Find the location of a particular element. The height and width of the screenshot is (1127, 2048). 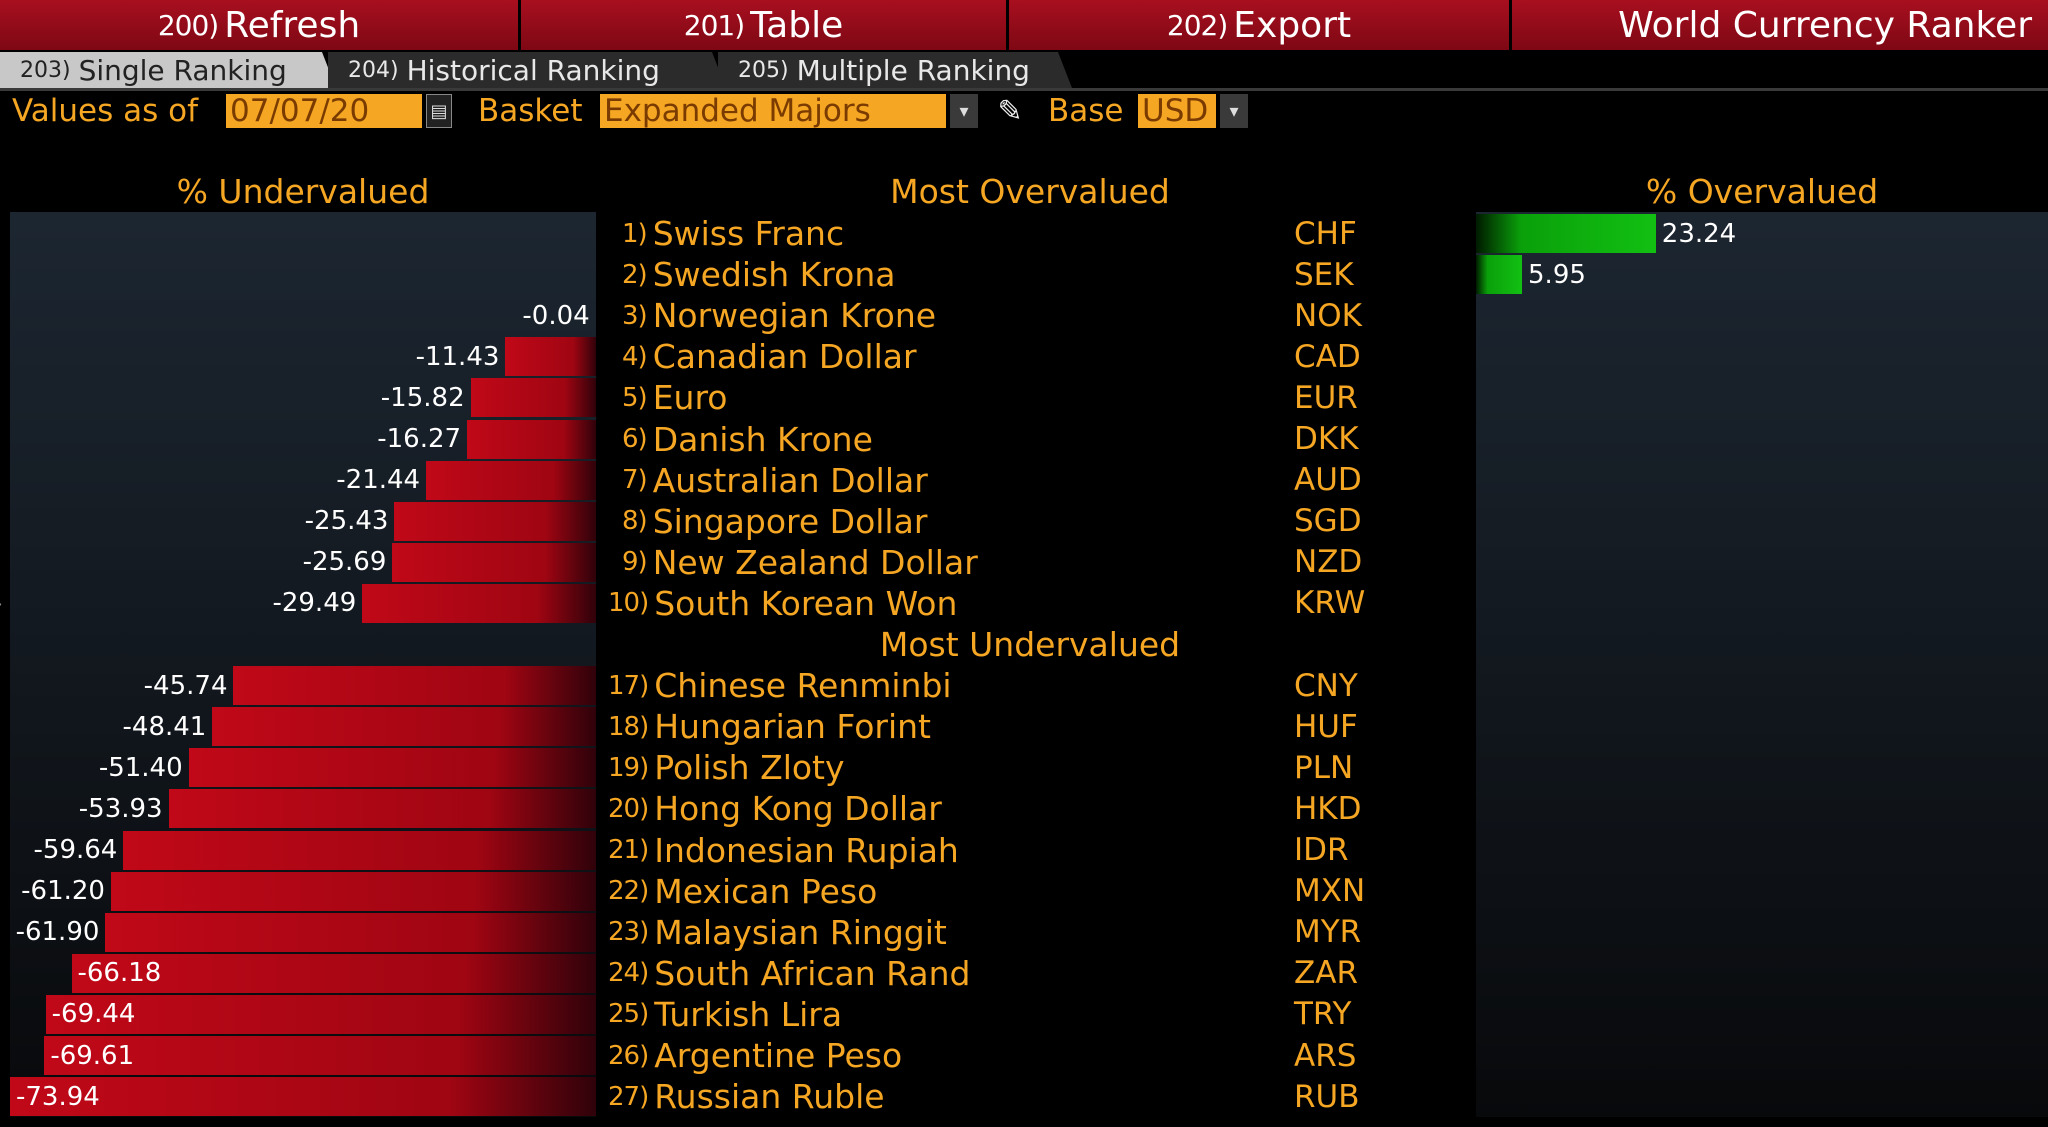

currency-code: CAD is located at coordinates (1327, 356).